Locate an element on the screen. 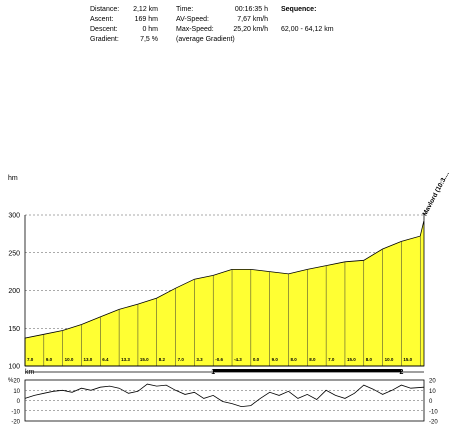 The width and height of the screenshot is (449, 430). elevation-tick-label: 200 is located at coordinates (14, 291).